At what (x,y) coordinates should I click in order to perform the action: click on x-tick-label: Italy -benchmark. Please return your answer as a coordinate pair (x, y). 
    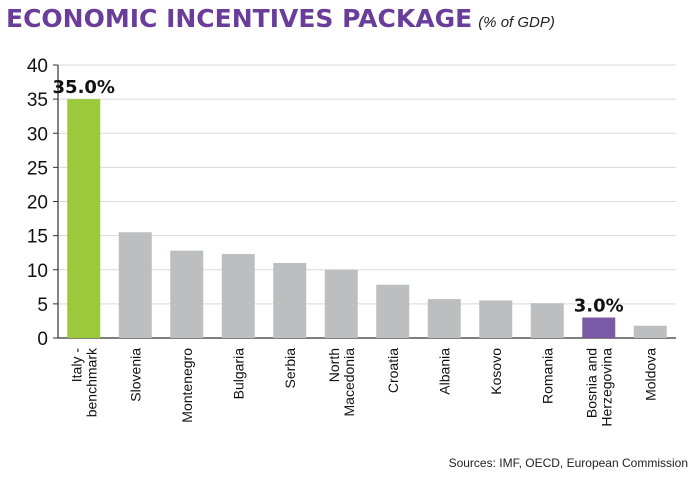
    Looking at the image, I should click on (83, 382).